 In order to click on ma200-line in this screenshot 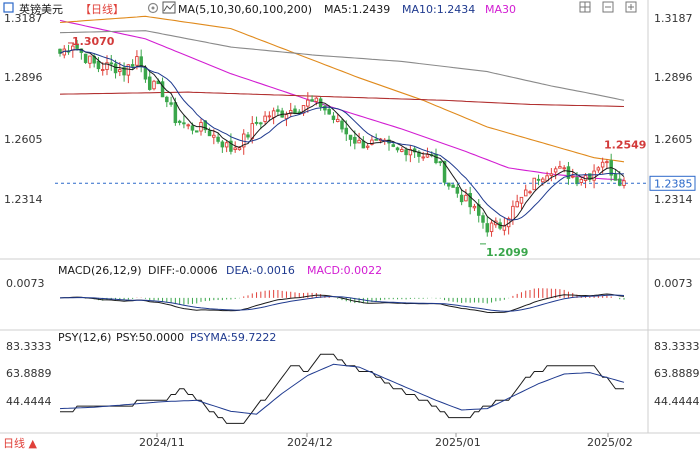, I will do `click(342, 99)`.